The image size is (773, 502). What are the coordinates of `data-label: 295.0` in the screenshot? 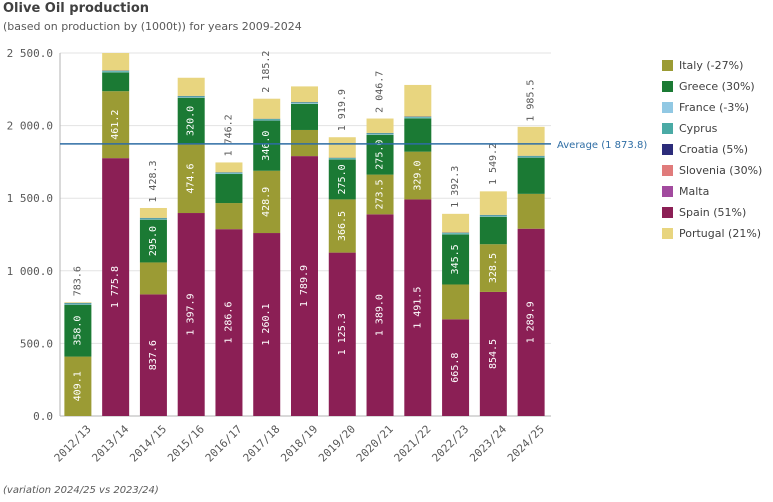 It's located at (153, 241).